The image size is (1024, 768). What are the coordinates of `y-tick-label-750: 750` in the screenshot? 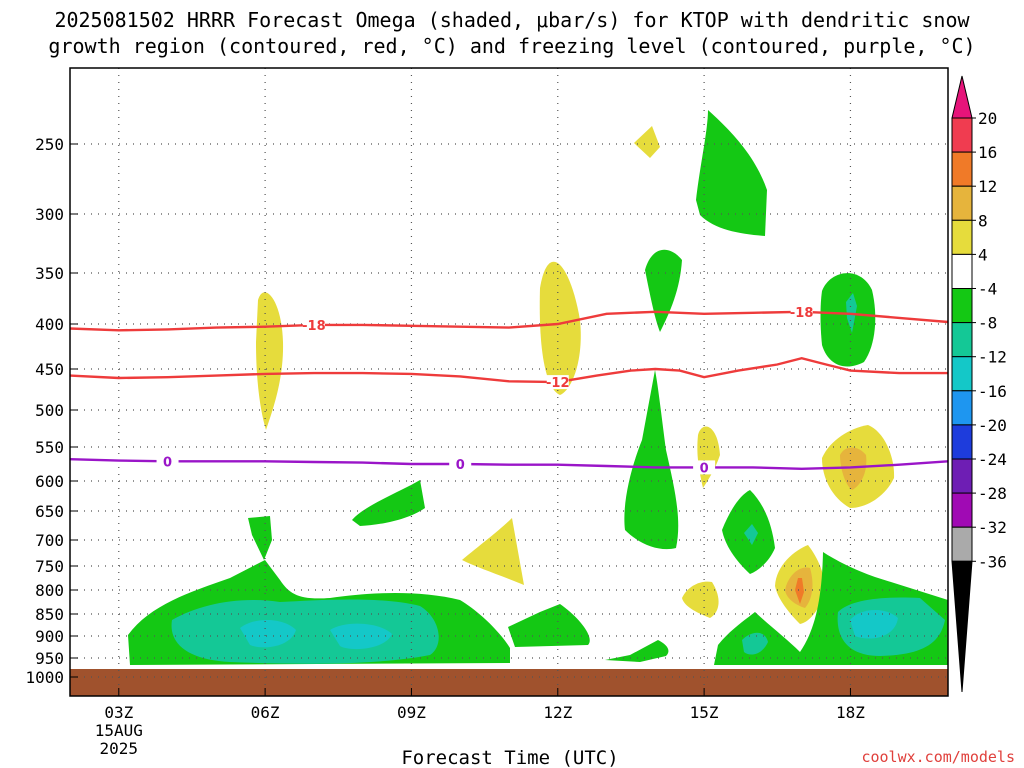 It's located at (49, 566).